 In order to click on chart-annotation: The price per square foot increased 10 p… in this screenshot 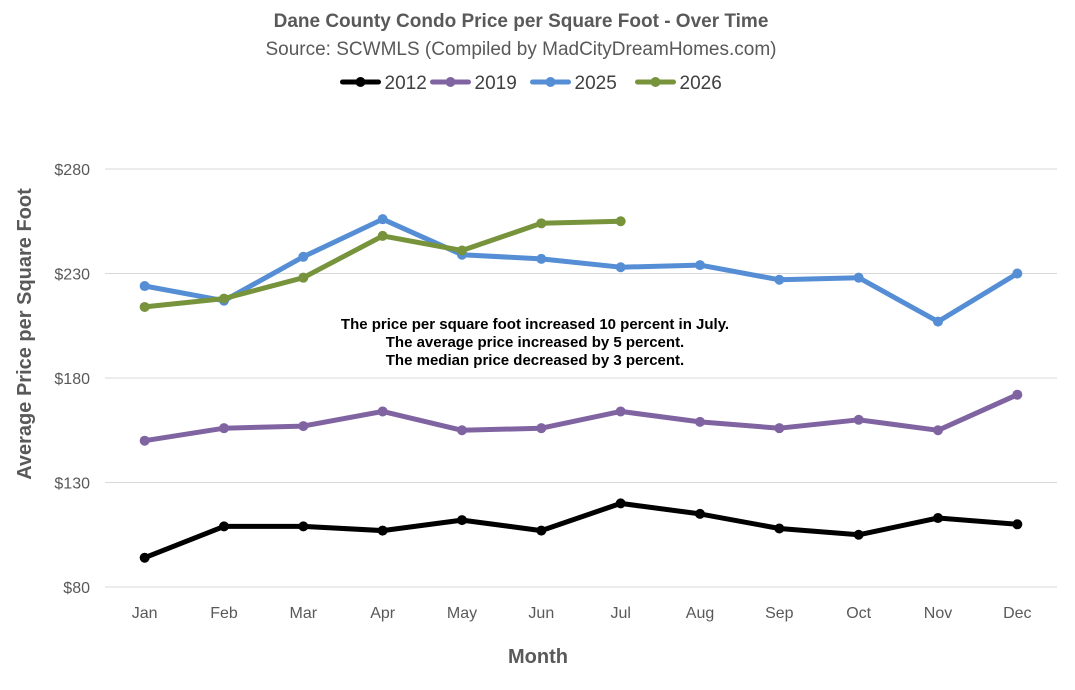, I will do `click(535, 342)`.